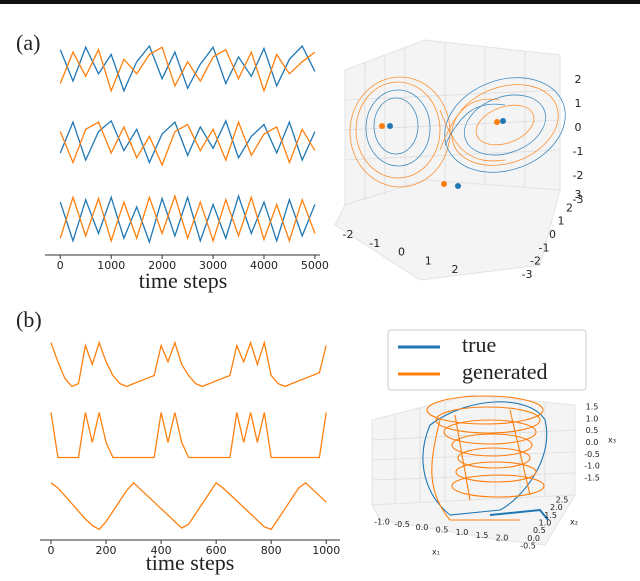 Image resolution: width=640 pixels, height=581 pixels. I want to click on panel-label: (b), so click(29, 319).